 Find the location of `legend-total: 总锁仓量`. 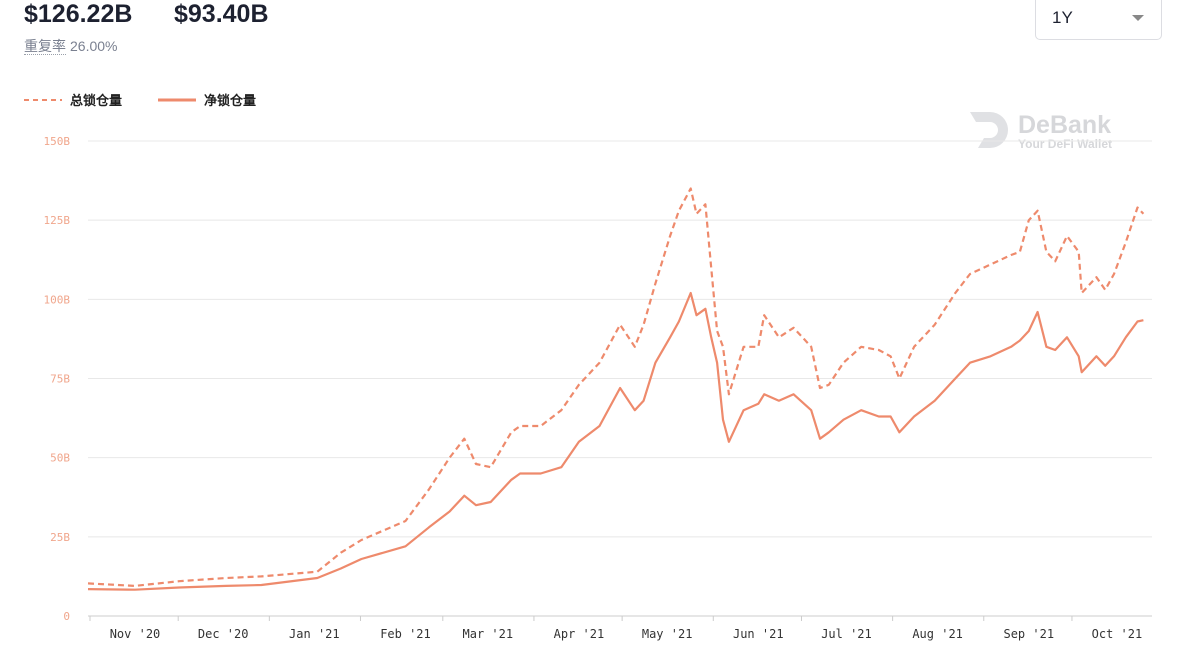

legend-total: 总锁仓量 is located at coordinates (73, 99).